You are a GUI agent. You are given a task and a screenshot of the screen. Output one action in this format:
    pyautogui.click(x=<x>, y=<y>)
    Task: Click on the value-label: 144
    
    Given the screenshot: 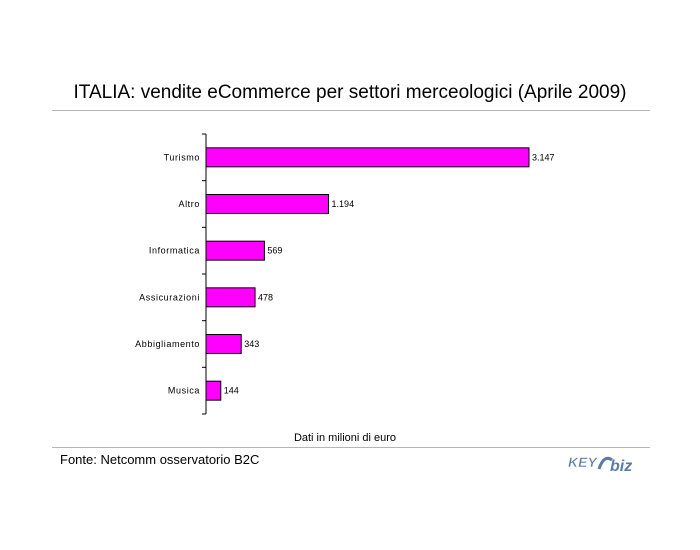 What is the action you would take?
    pyautogui.click(x=231, y=391)
    